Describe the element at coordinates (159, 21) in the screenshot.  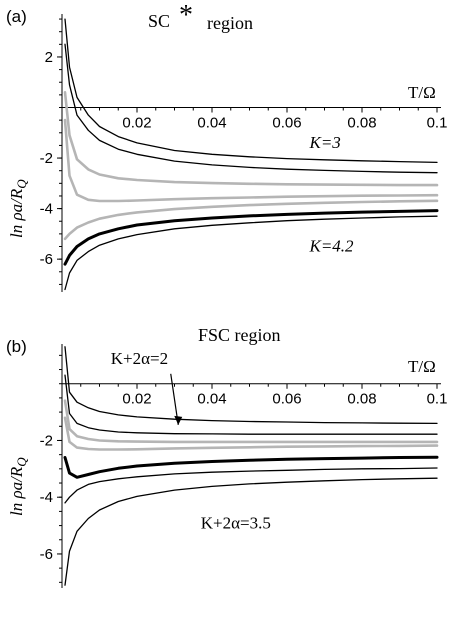
I see `panel-a-title-main: SC` at that location.